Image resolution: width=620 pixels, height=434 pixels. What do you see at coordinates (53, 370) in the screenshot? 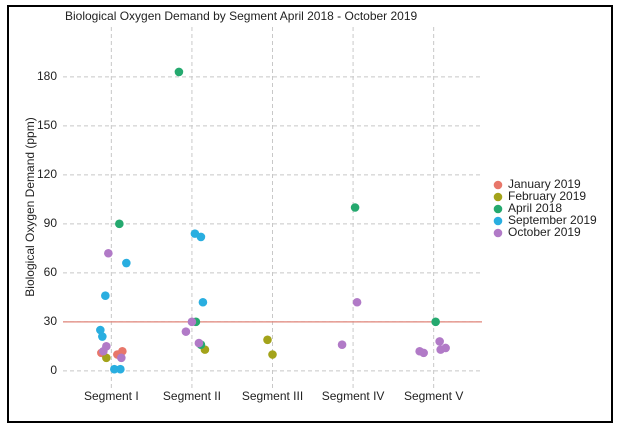
I see `y-tick-label: 0` at bounding box center [53, 370].